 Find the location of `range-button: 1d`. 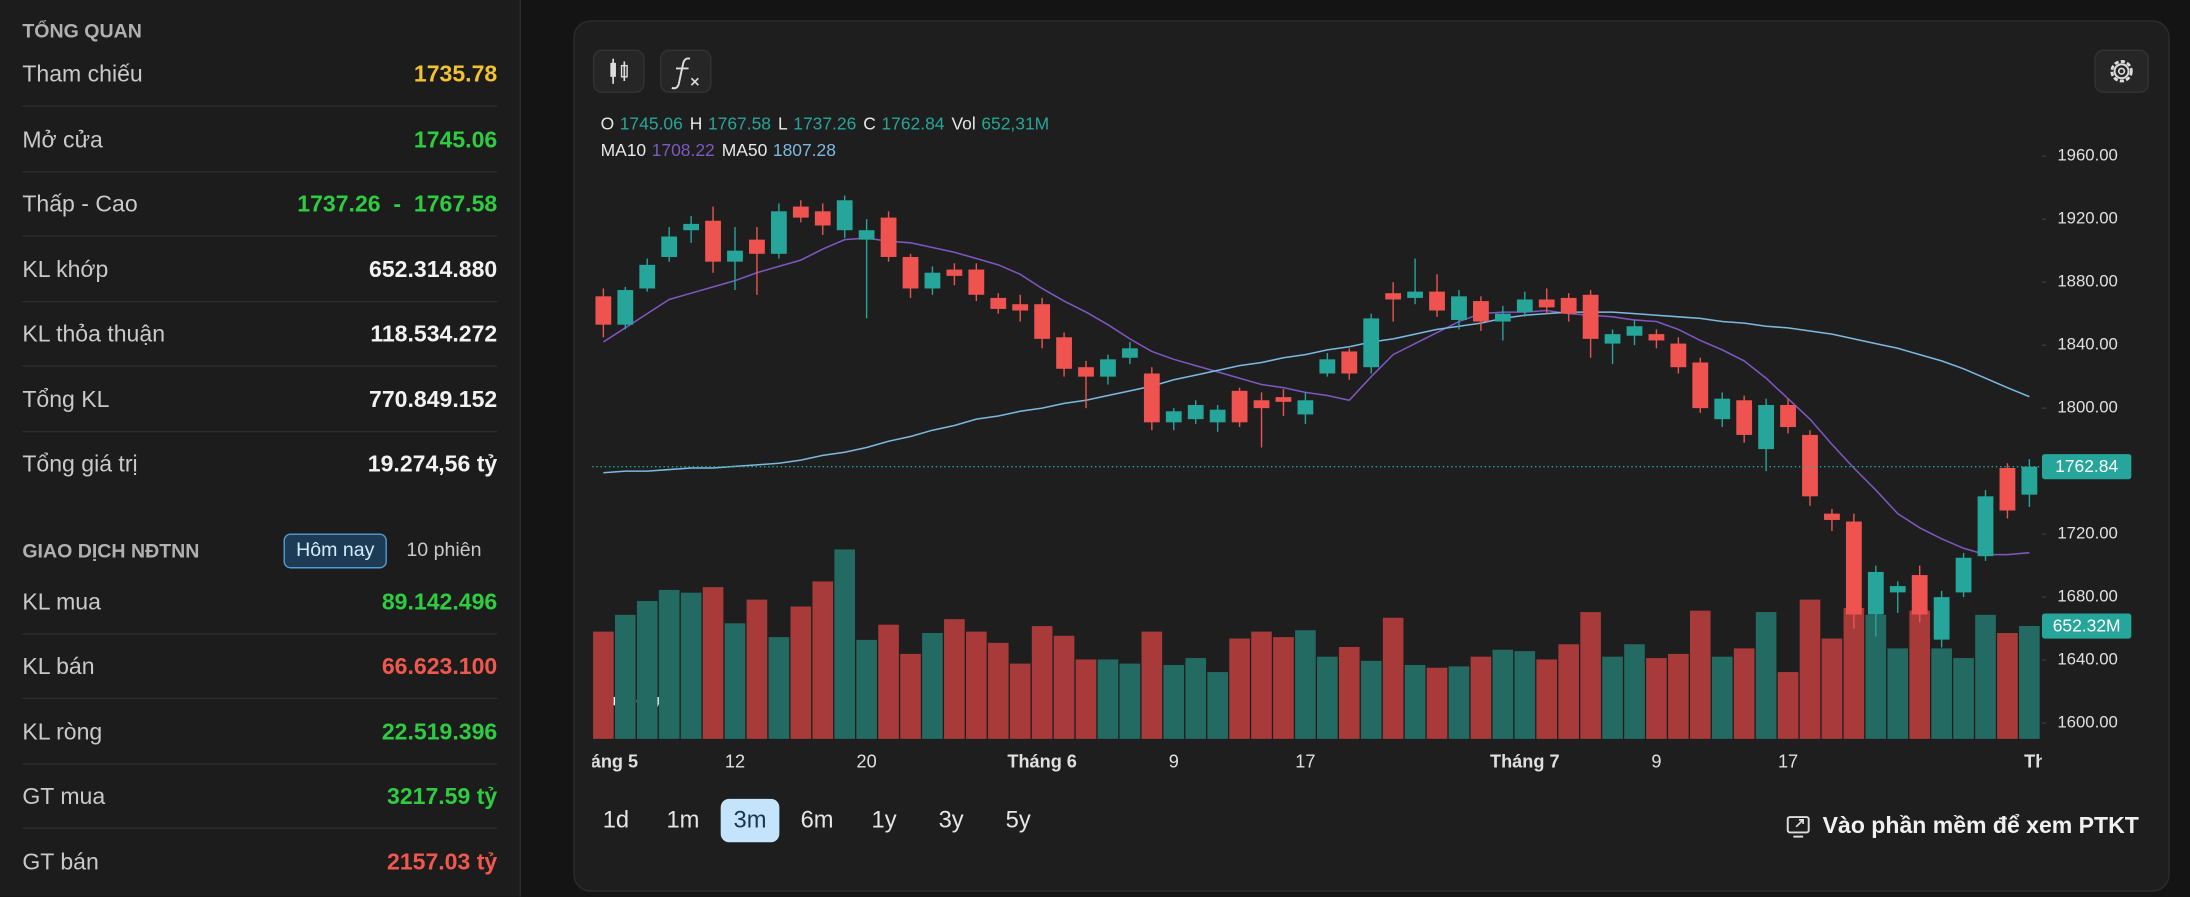

range-button: 1d is located at coordinates (616, 821).